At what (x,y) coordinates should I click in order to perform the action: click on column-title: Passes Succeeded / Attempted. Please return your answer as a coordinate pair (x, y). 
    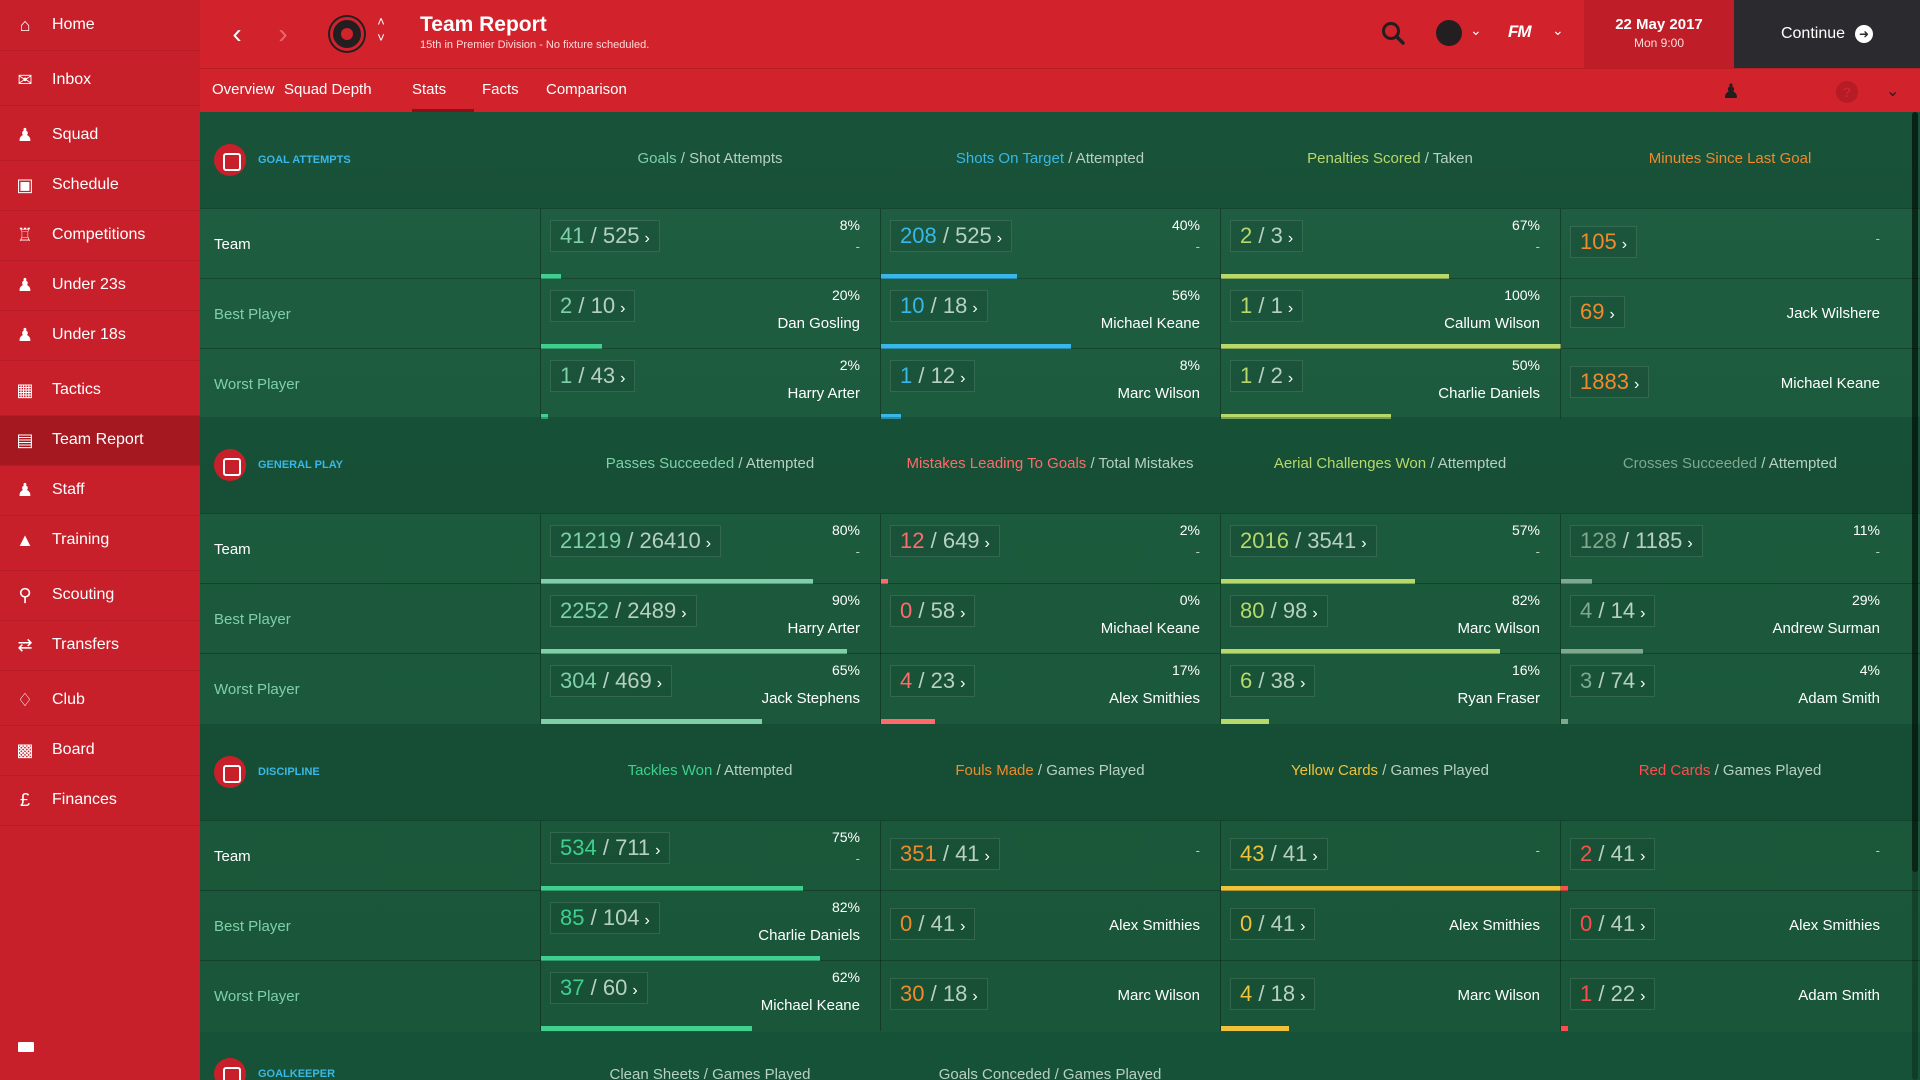
    Looking at the image, I should click on (710, 463).